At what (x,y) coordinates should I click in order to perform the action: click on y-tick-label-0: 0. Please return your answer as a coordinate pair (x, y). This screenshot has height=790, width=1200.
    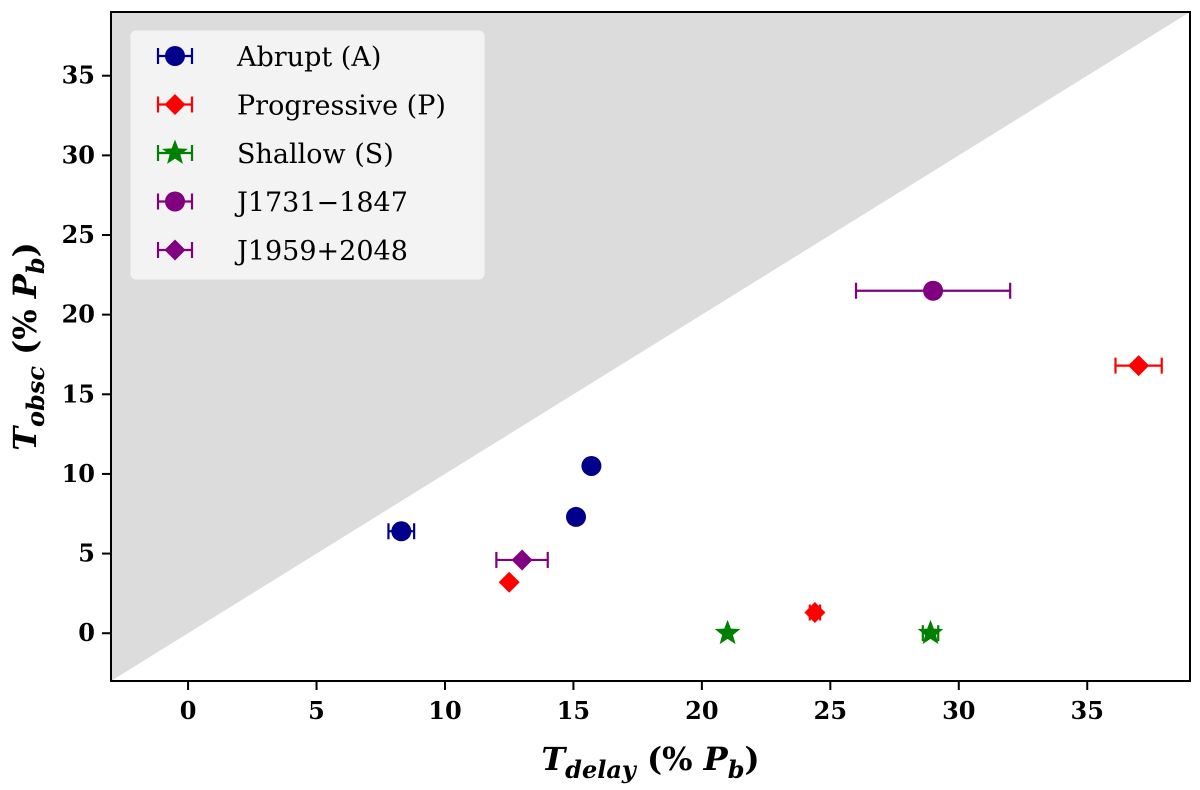
    Looking at the image, I should click on (86, 632).